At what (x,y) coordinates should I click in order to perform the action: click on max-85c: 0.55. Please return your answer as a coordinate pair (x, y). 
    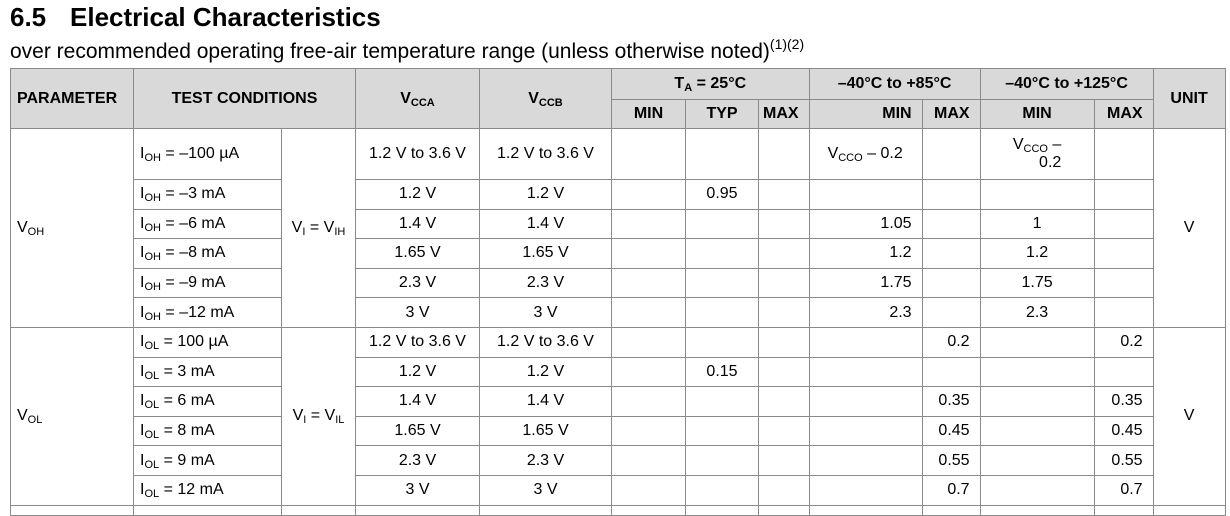
    Looking at the image, I should click on (951, 460).